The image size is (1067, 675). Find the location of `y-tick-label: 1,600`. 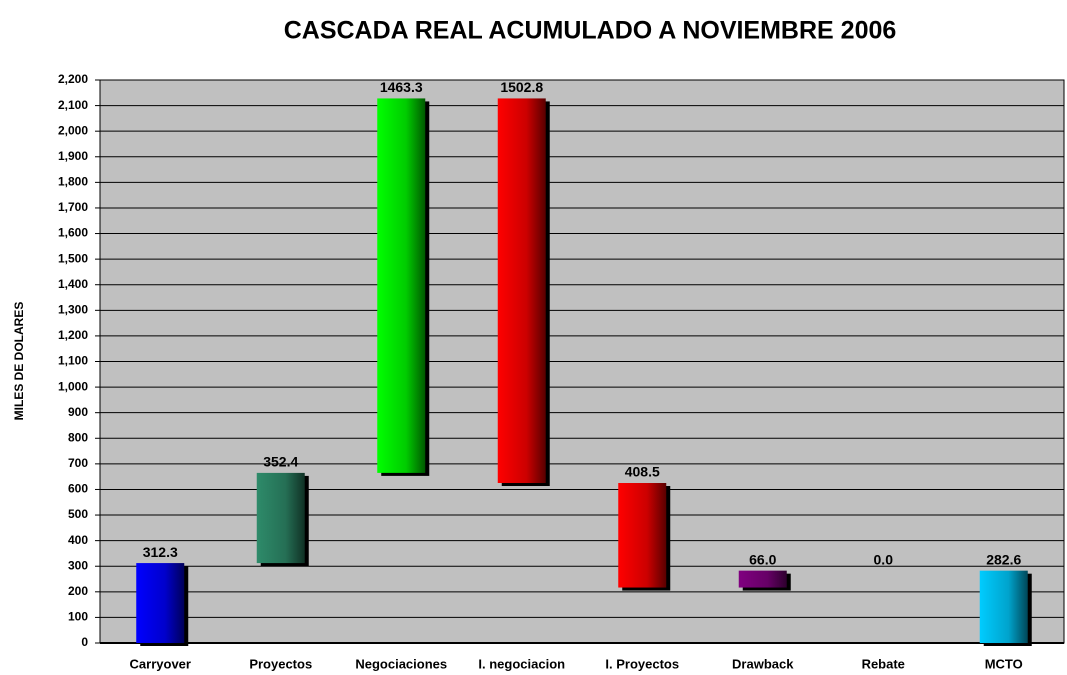

y-tick-label: 1,600 is located at coordinates (73, 233).